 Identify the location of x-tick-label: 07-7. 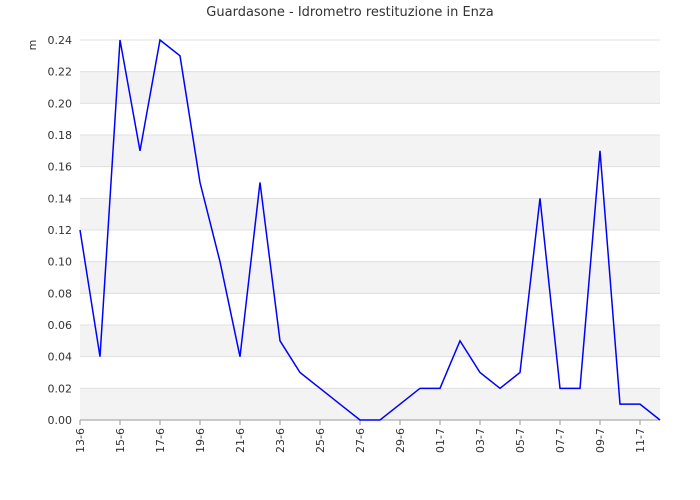
(560, 440).